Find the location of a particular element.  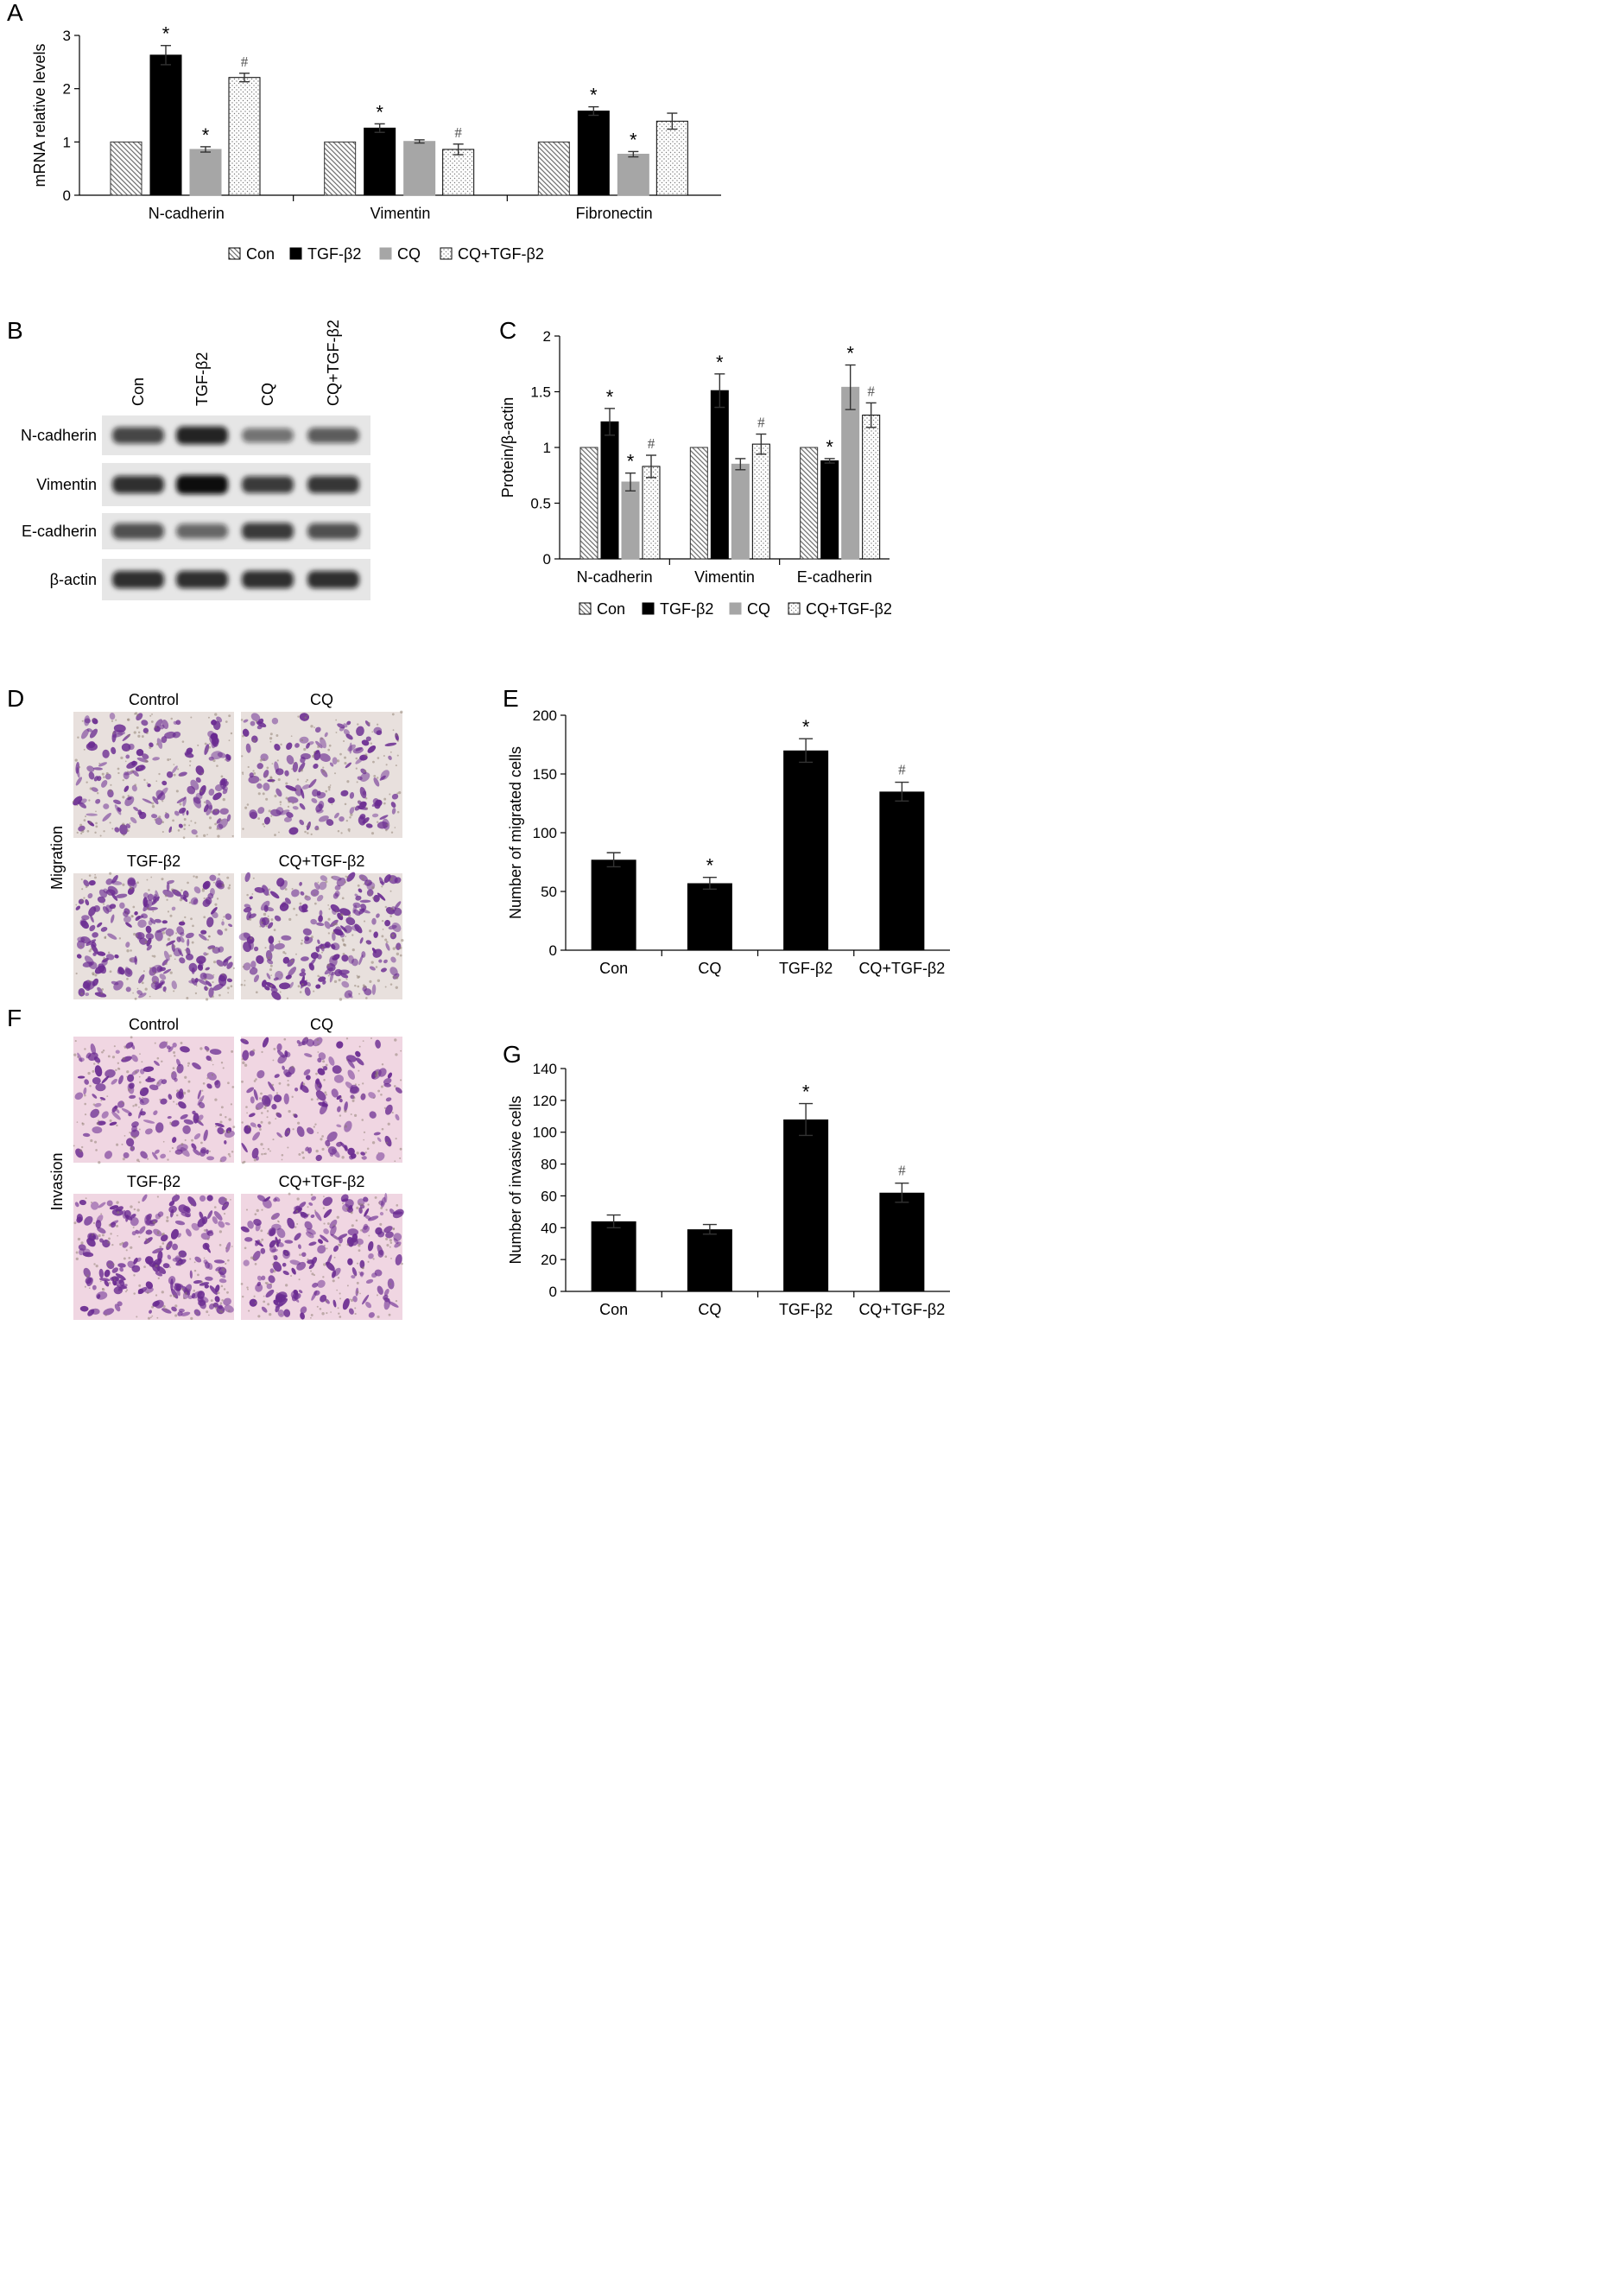

bar is located at coordinates (719, 475).